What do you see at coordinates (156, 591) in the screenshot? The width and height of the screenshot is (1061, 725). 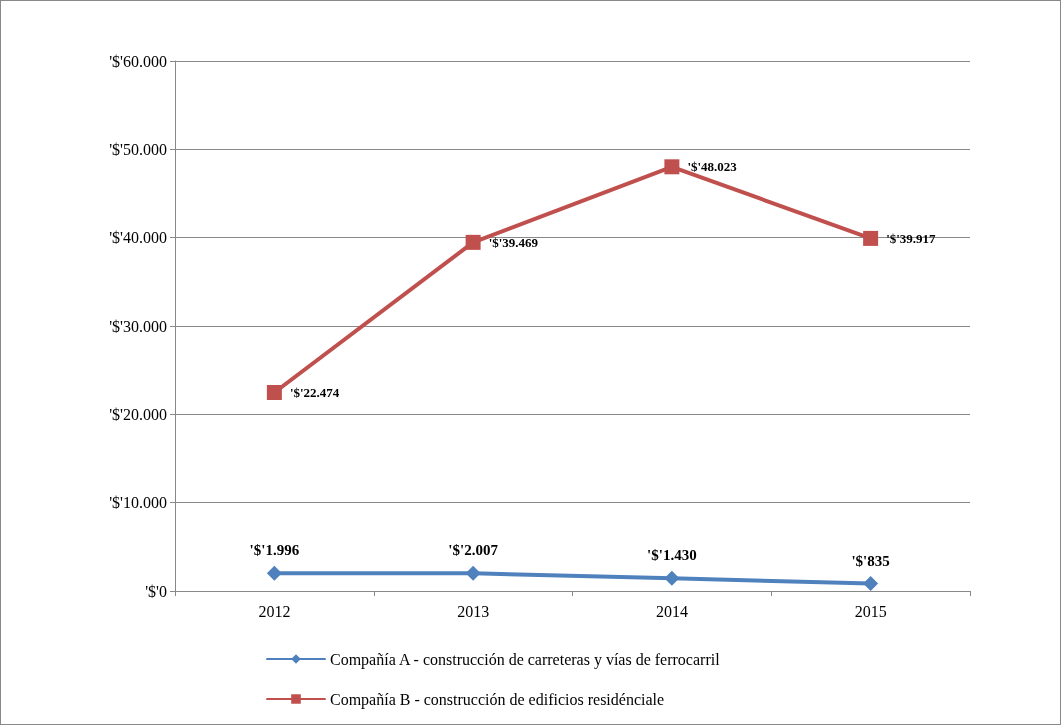 I see `y-tick-label: '$'0` at bounding box center [156, 591].